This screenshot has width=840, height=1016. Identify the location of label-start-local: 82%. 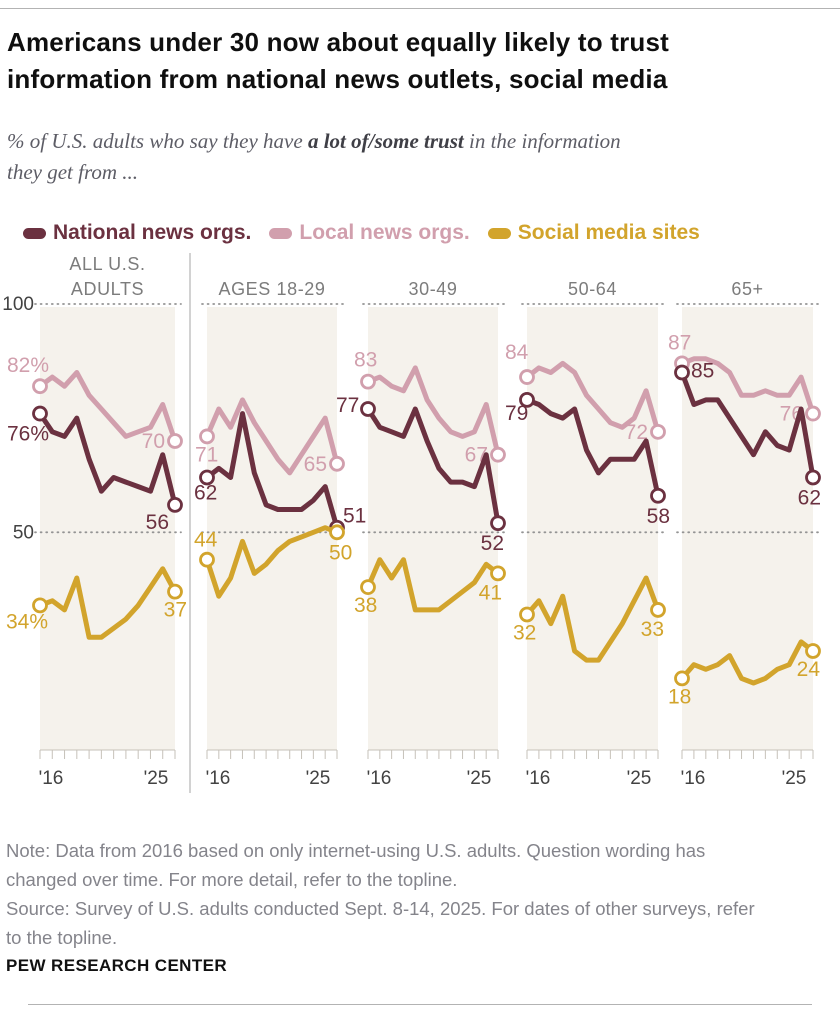
(28, 365).